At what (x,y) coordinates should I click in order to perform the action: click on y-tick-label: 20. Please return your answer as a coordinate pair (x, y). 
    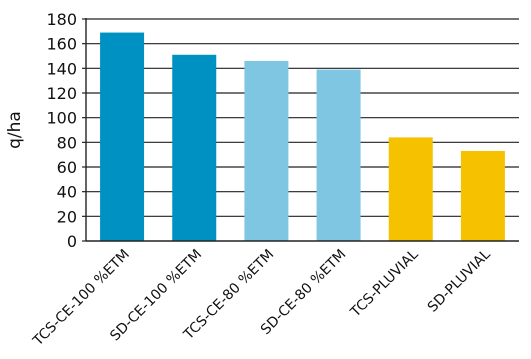
    Looking at the image, I should click on (67, 216).